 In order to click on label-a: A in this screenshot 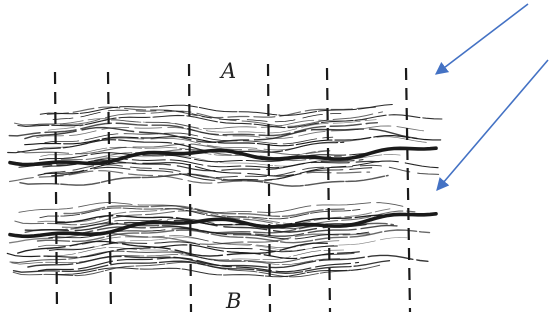, I will do `click(227, 71)`.